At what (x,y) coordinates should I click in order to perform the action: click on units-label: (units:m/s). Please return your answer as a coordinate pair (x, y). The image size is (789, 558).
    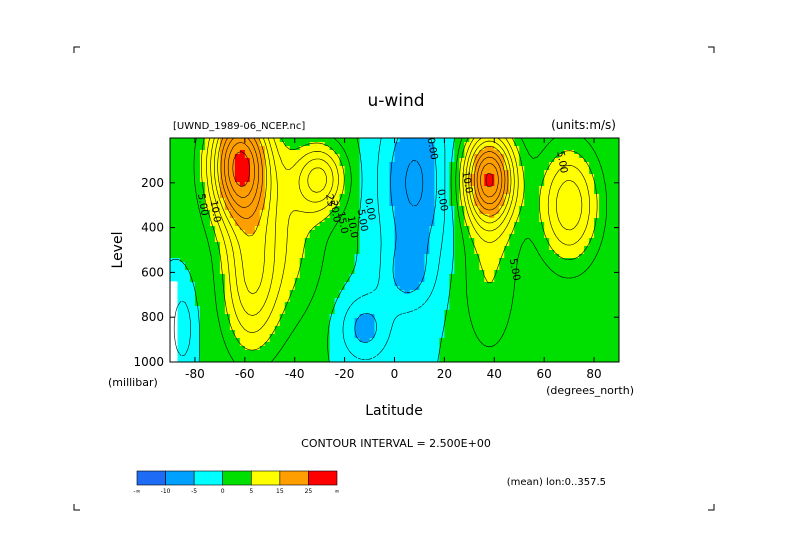
    Looking at the image, I should click on (583, 125).